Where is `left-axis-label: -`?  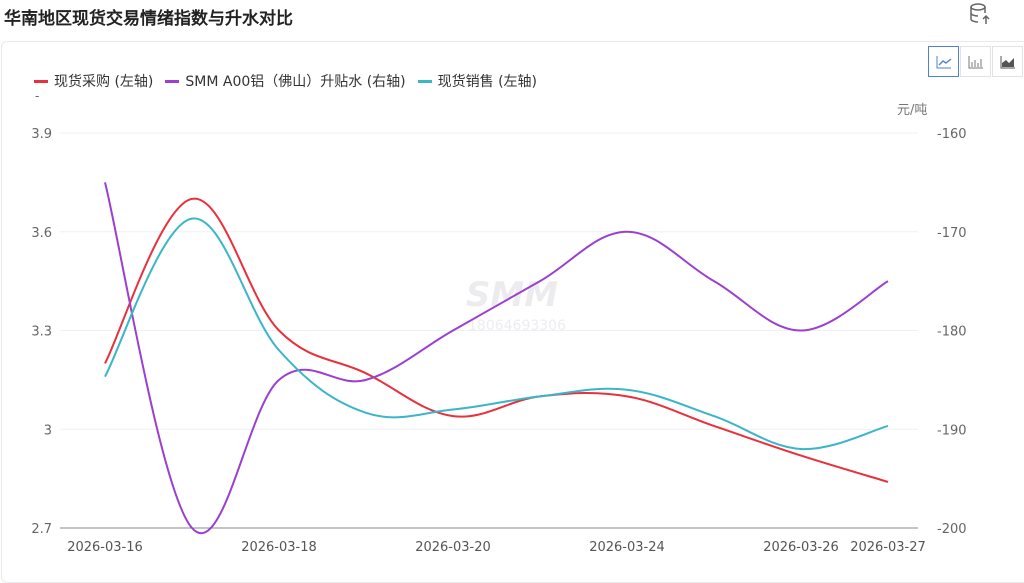 left-axis-label: - is located at coordinates (37, 96).